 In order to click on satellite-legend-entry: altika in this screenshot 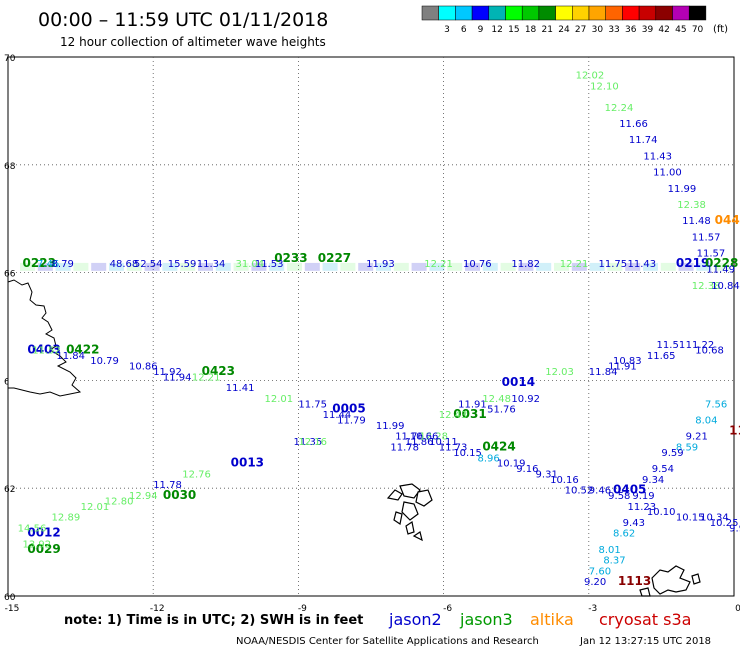, I will do `click(552, 619)`.